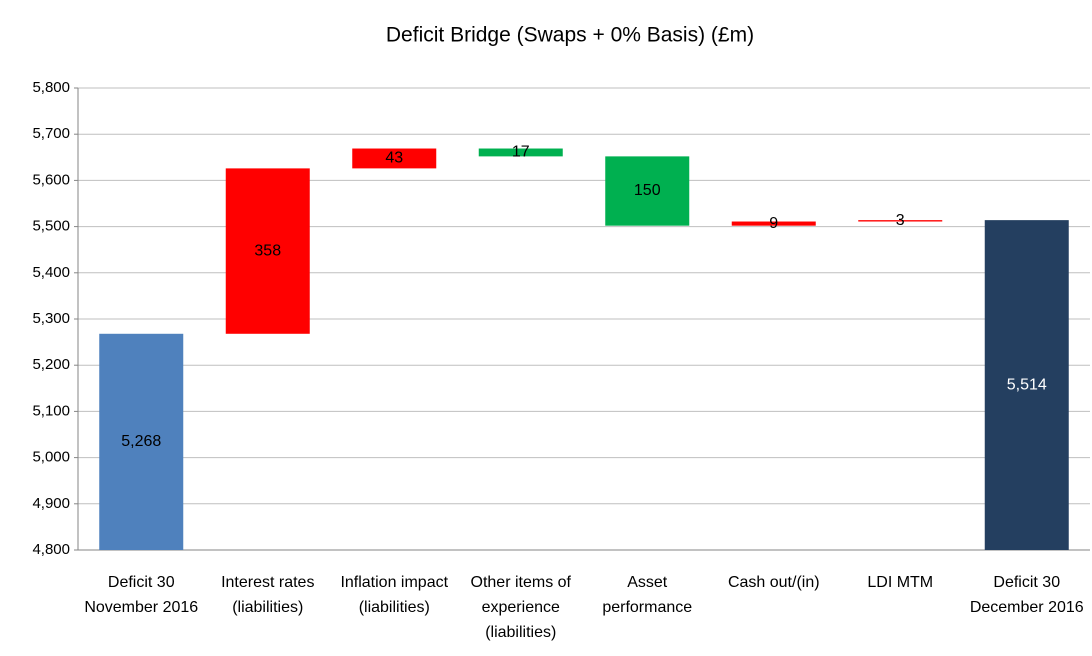  Describe the element at coordinates (647, 595) in the screenshot. I see `x-tick-label: Asset performance` at that location.